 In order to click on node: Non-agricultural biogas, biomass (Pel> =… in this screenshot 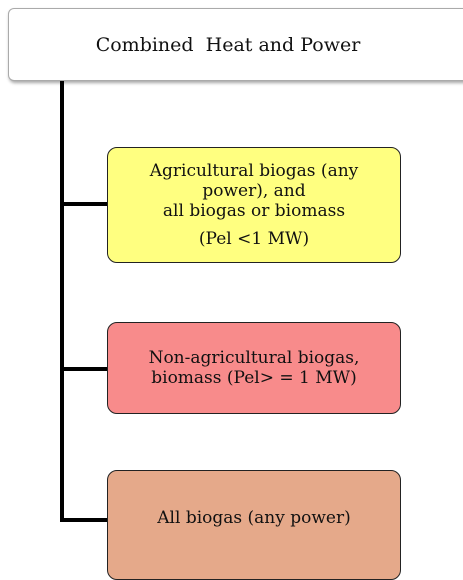, I will do `click(254, 368)`.